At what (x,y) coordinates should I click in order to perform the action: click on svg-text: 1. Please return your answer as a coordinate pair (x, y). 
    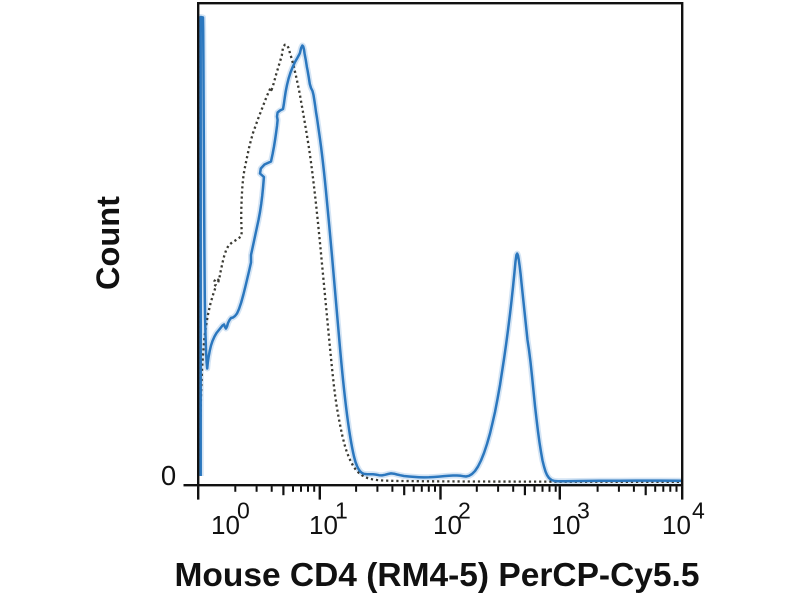
    Looking at the image, I should click on (341, 511).